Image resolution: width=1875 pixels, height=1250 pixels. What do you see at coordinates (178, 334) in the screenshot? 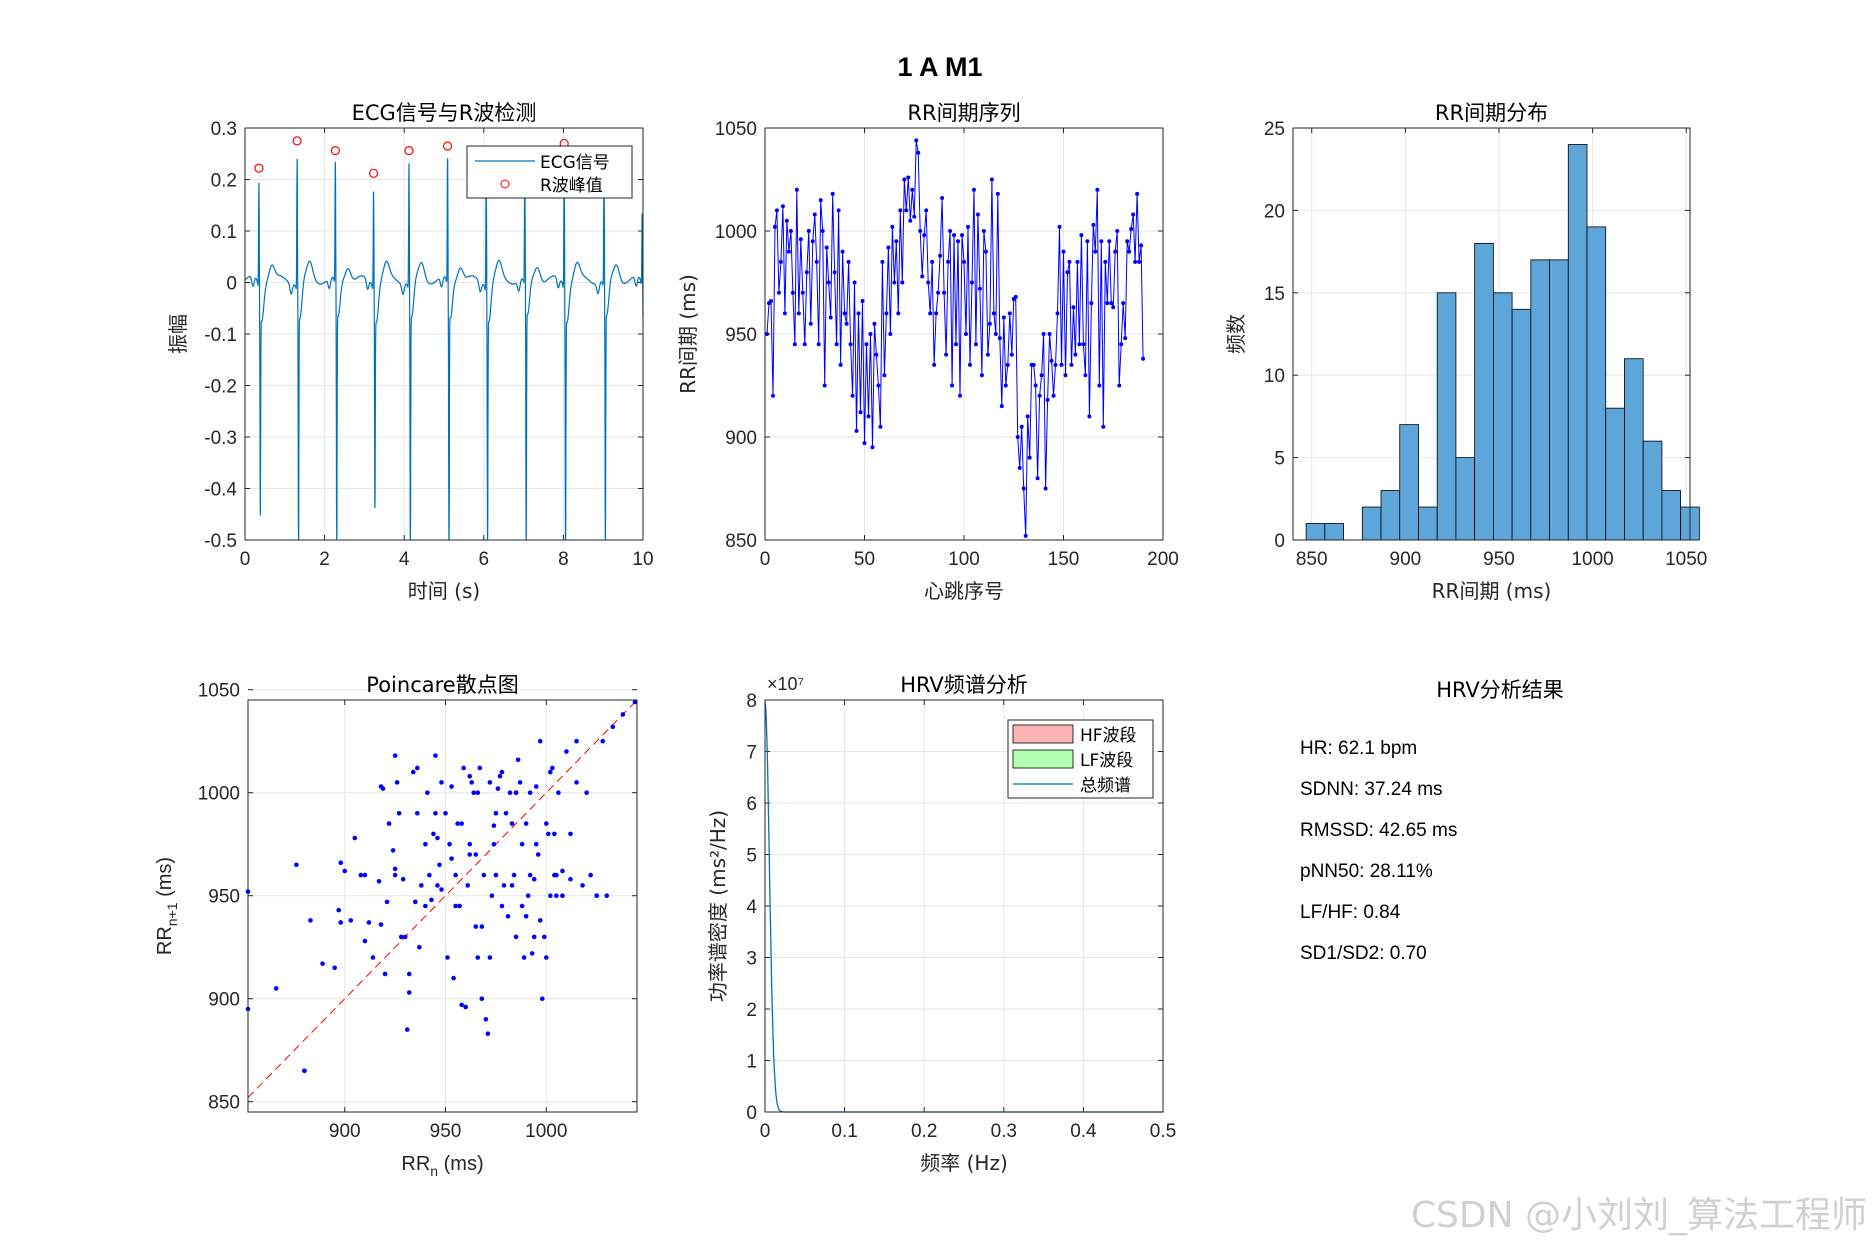
I see `y-axis-label: 振幅` at bounding box center [178, 334].